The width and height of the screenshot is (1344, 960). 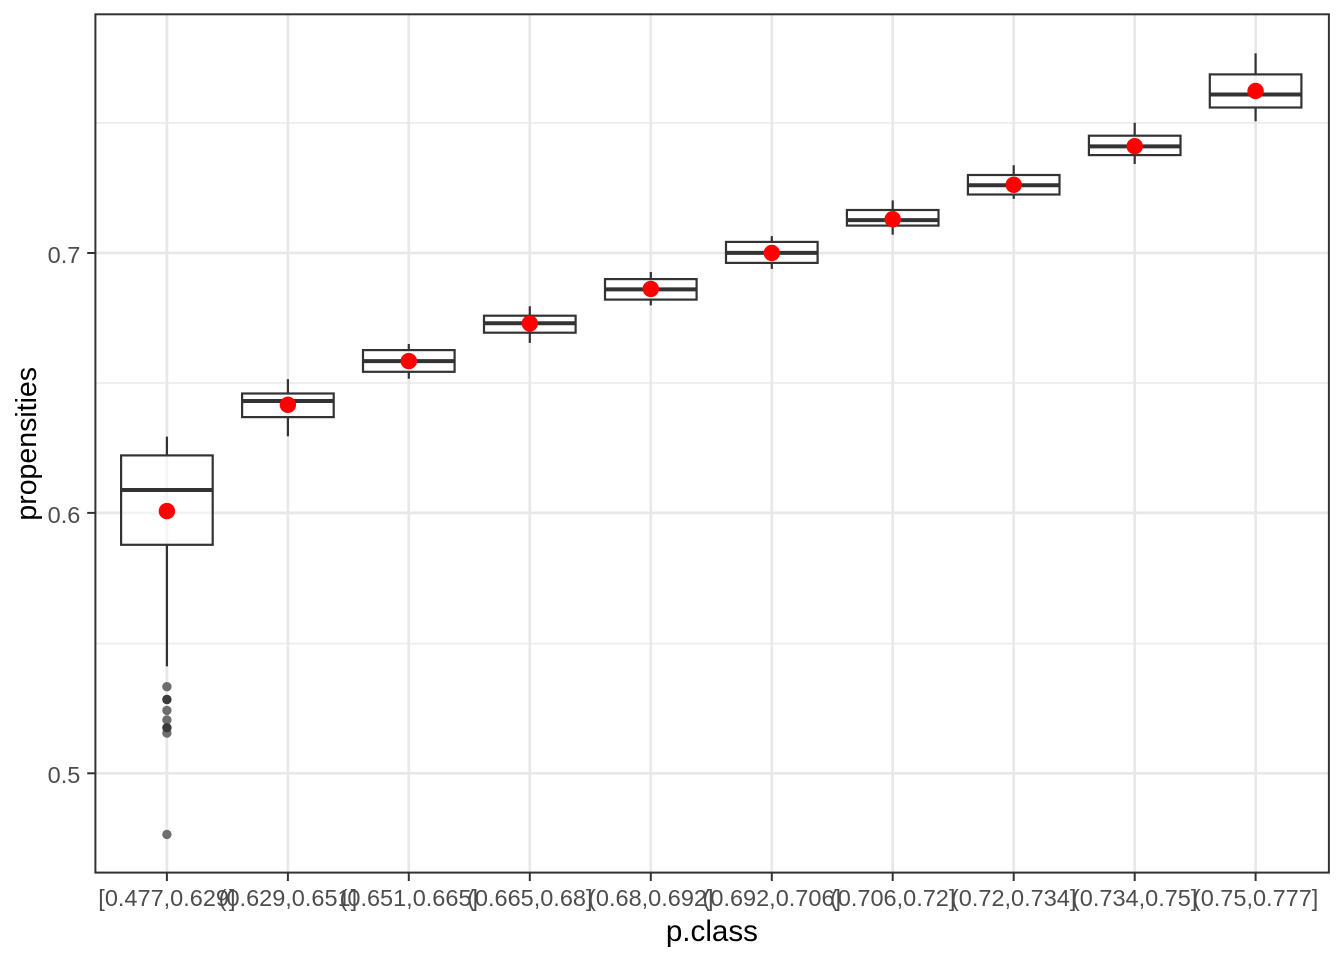 What do you see at coordinates (409, 898) in the screenshot?
I see `svg-text: (0.651,0.665]` at bounding box center [409, 898].